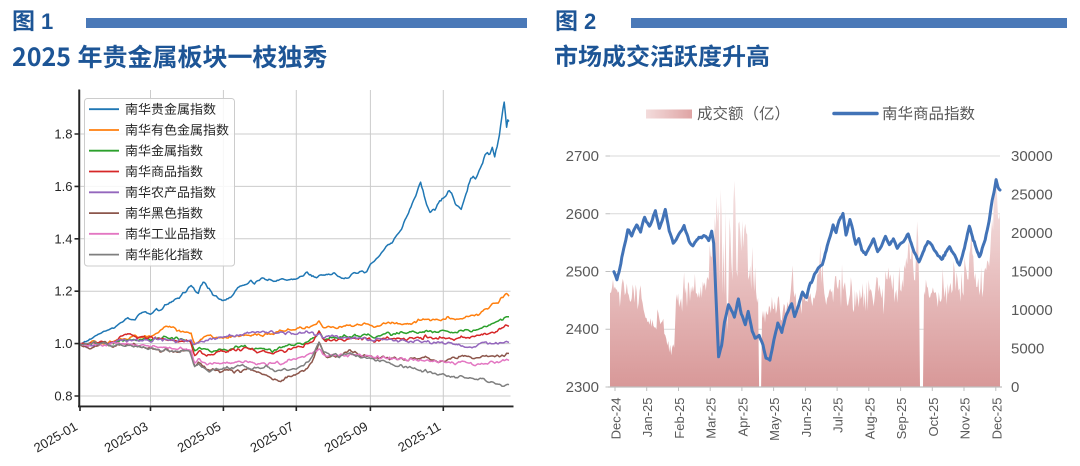  What do you see at coordinates (63, 291) in the screenshot?
I see `svg-text: 1.2` at bounding box center [63, 291].